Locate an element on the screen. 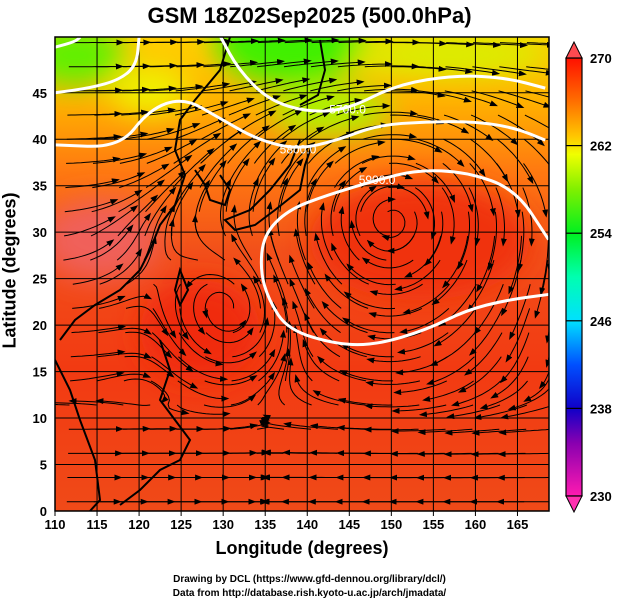 This screenshot has width=619, height=605. coastline-taiwan is located at coordinates (181, 287).